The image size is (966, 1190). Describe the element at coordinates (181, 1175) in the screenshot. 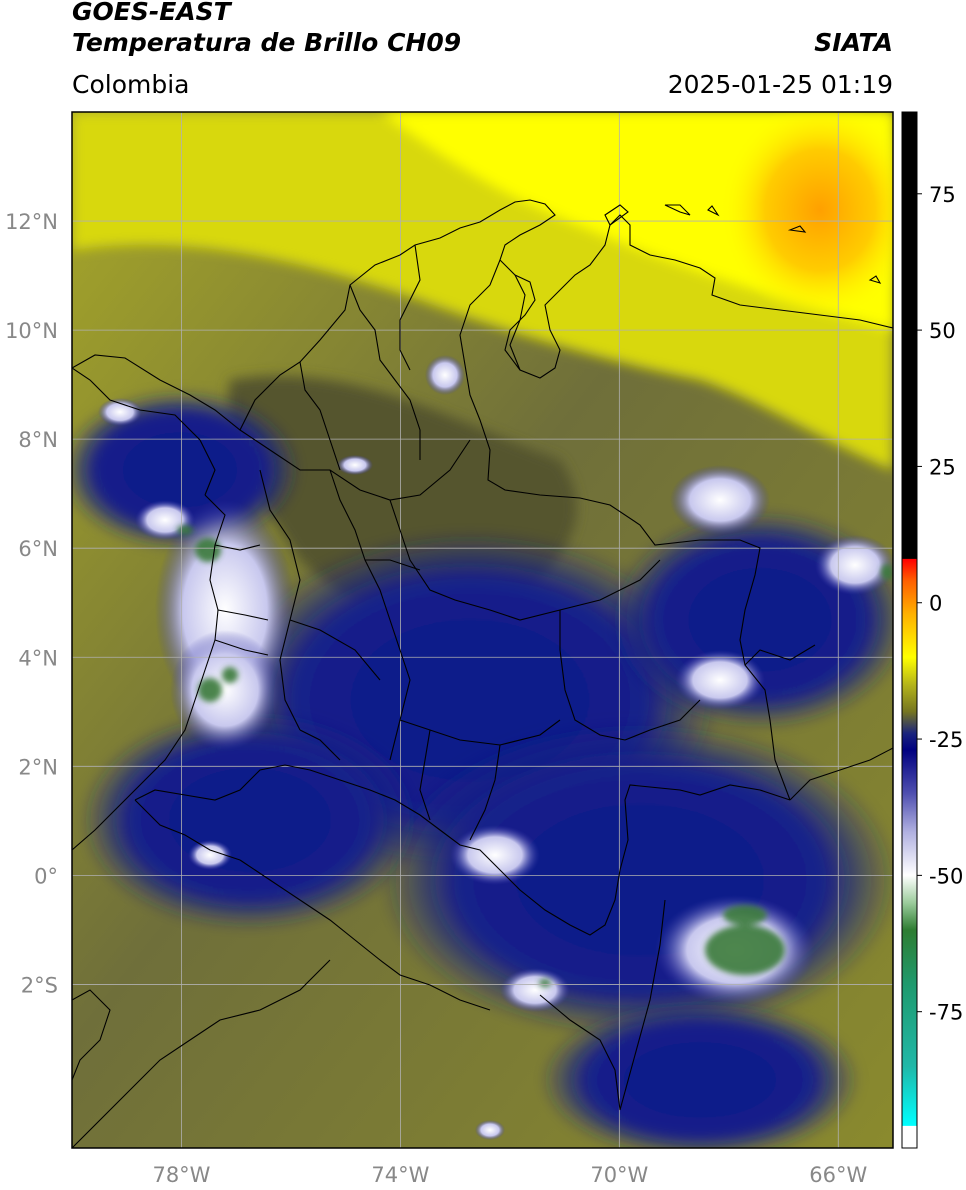

I see `lon-tick-label: 78°W` at that location.